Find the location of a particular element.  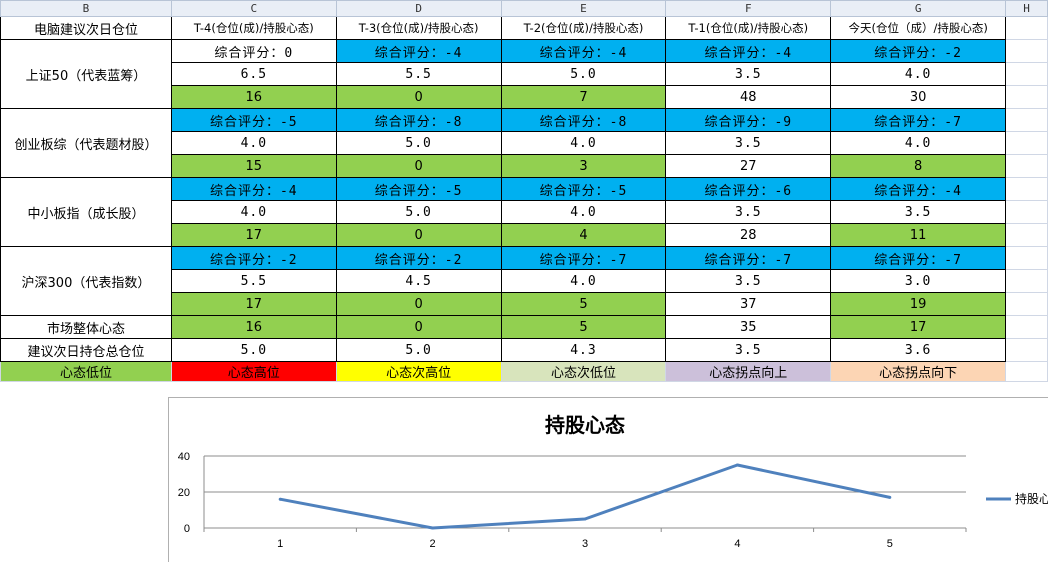

legend-cell: 心态拐点向下 is located at coordinates (918, 371).